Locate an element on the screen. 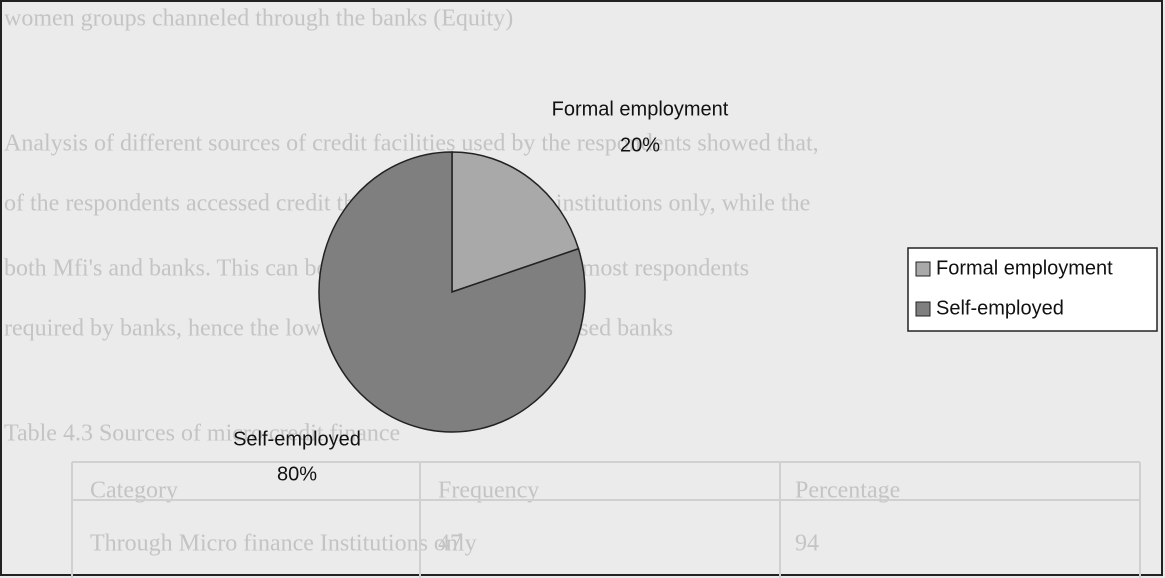 This screenshot has height=578, width=1165. background-cell: 94 is located at coordinates (807, 544).